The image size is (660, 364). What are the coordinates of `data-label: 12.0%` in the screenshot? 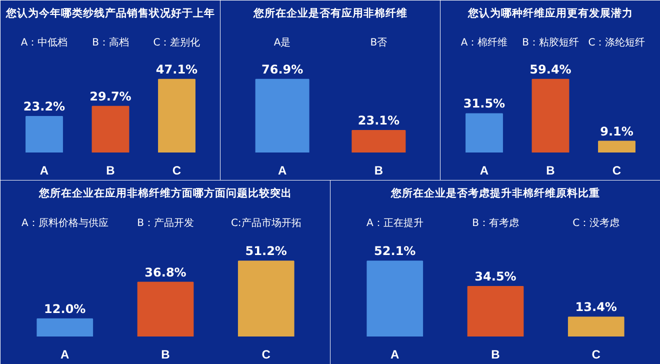 It's located at (65, 309).